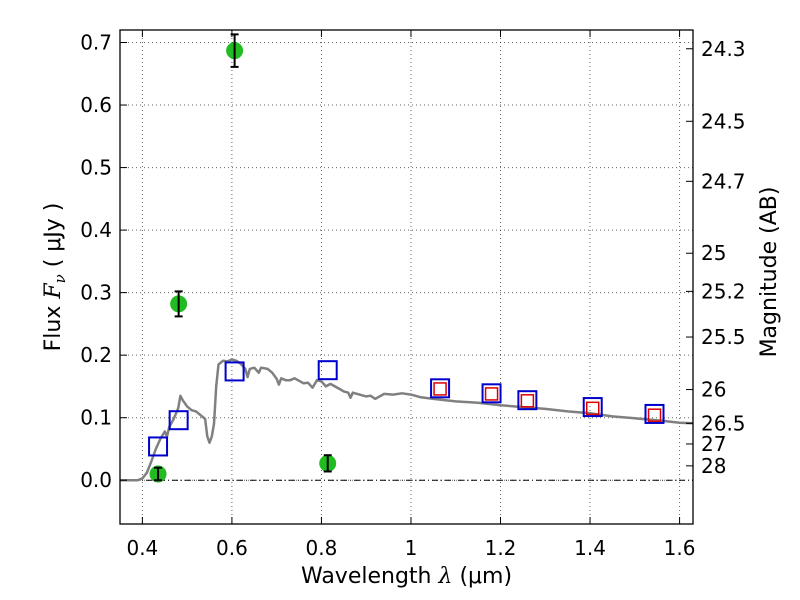 Image resolution: width=800 pixels, height=600 pixels. Describe the element at coordinates (96, 230) in the screenshot. I see `y-tick-label: 0.4` at that location.